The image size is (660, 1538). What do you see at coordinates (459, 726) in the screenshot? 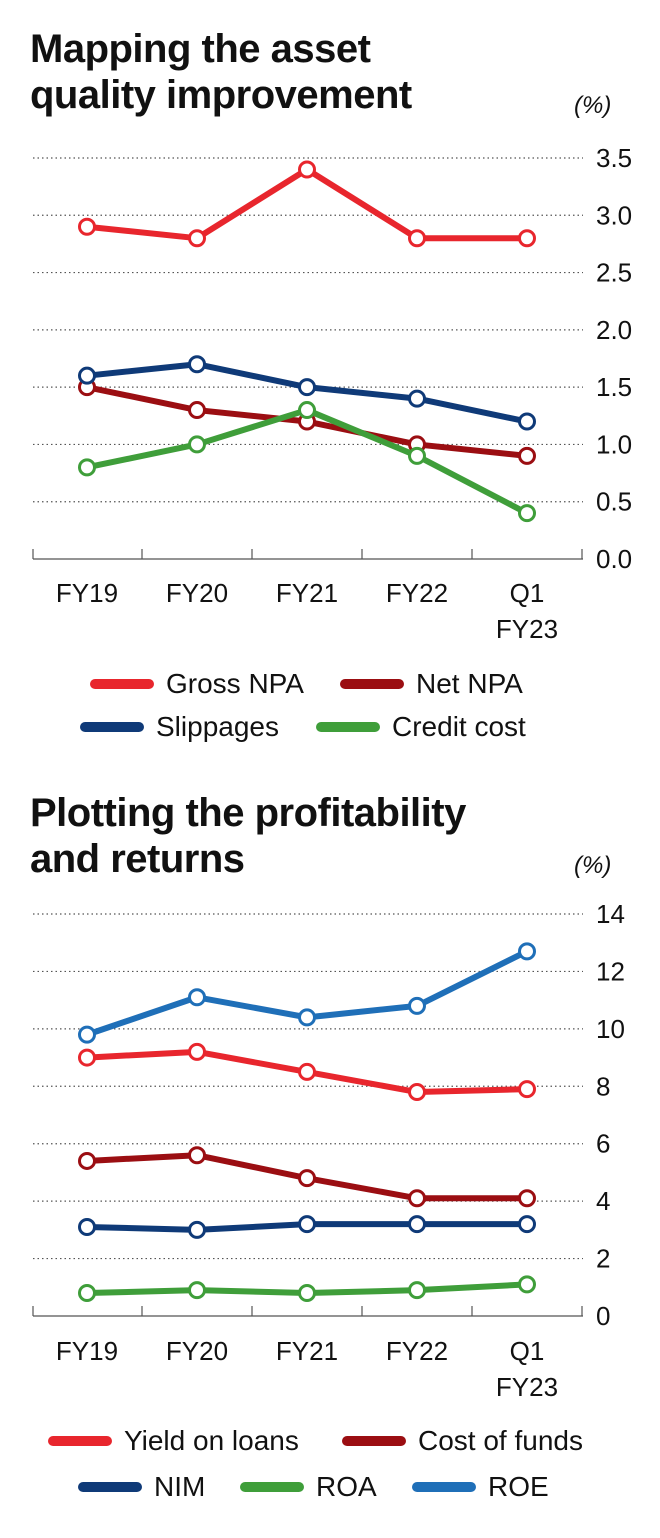
I see `legend-label: Credit cost` at bounding box center [459, 726].